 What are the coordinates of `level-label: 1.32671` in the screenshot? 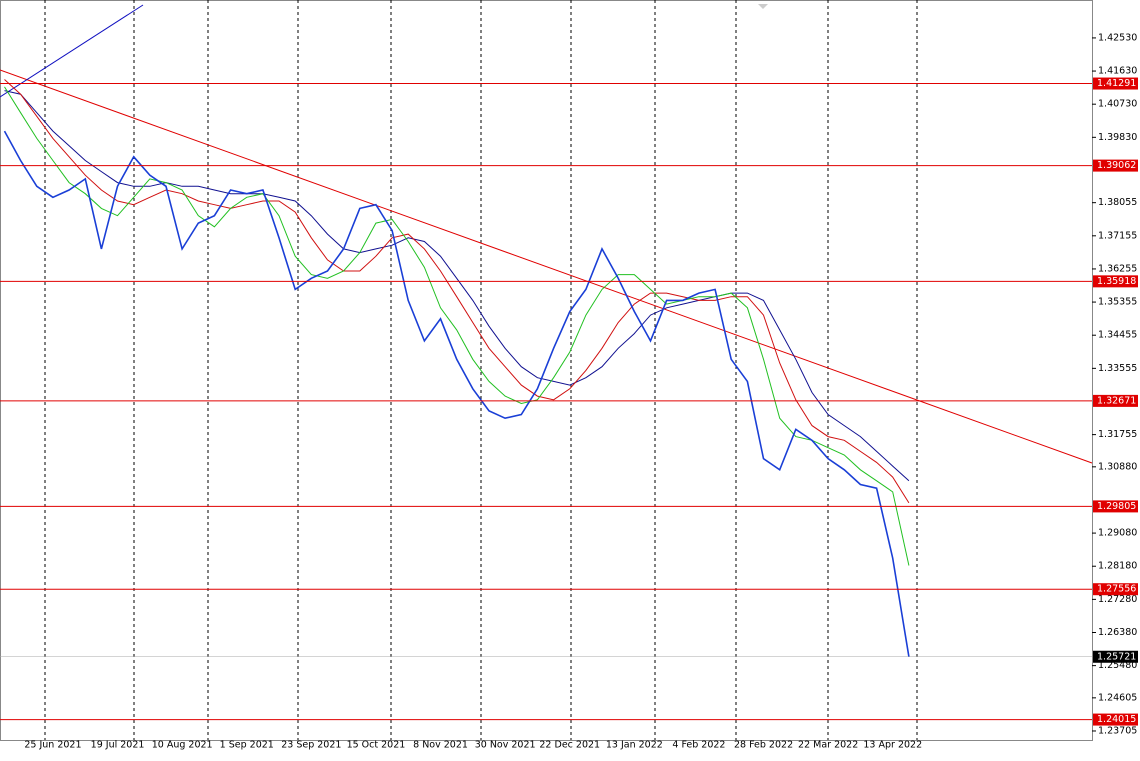 It's located at (1116, 400).